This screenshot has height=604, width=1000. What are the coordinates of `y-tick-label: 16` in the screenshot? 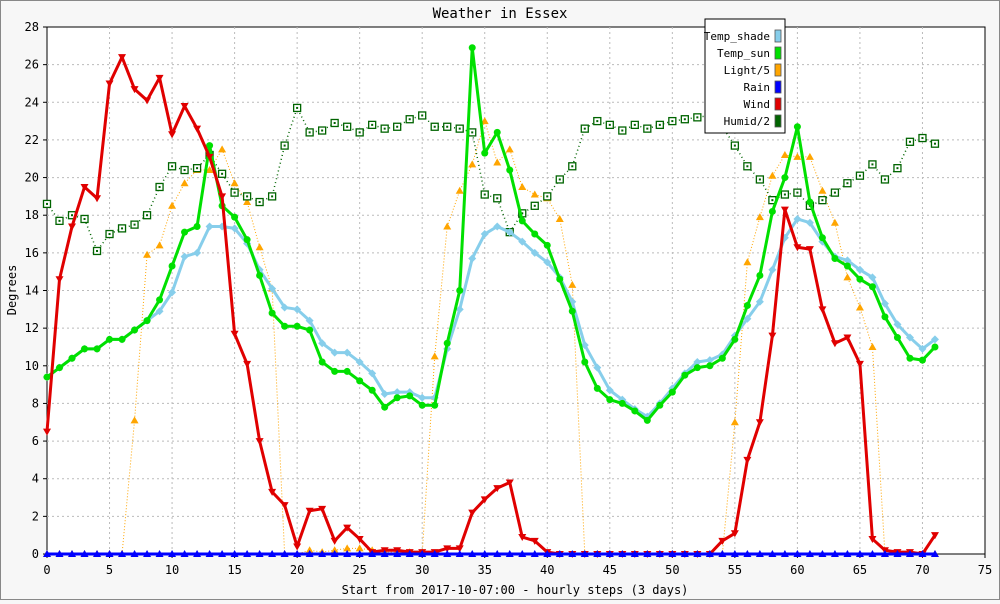 It's located at (32, 253).